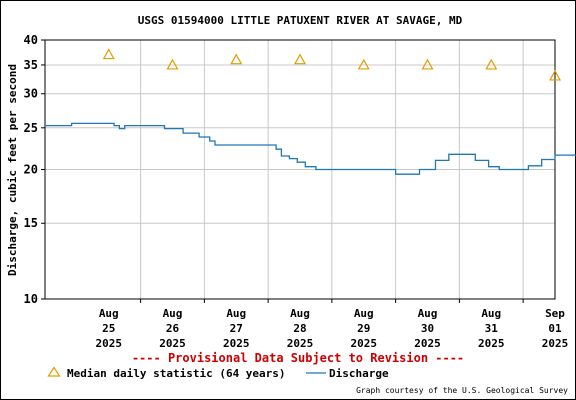 Image resolution: width=576 pixels, height=400 pixels. I want to click on y-tick-label: 25, so click(31, 128).